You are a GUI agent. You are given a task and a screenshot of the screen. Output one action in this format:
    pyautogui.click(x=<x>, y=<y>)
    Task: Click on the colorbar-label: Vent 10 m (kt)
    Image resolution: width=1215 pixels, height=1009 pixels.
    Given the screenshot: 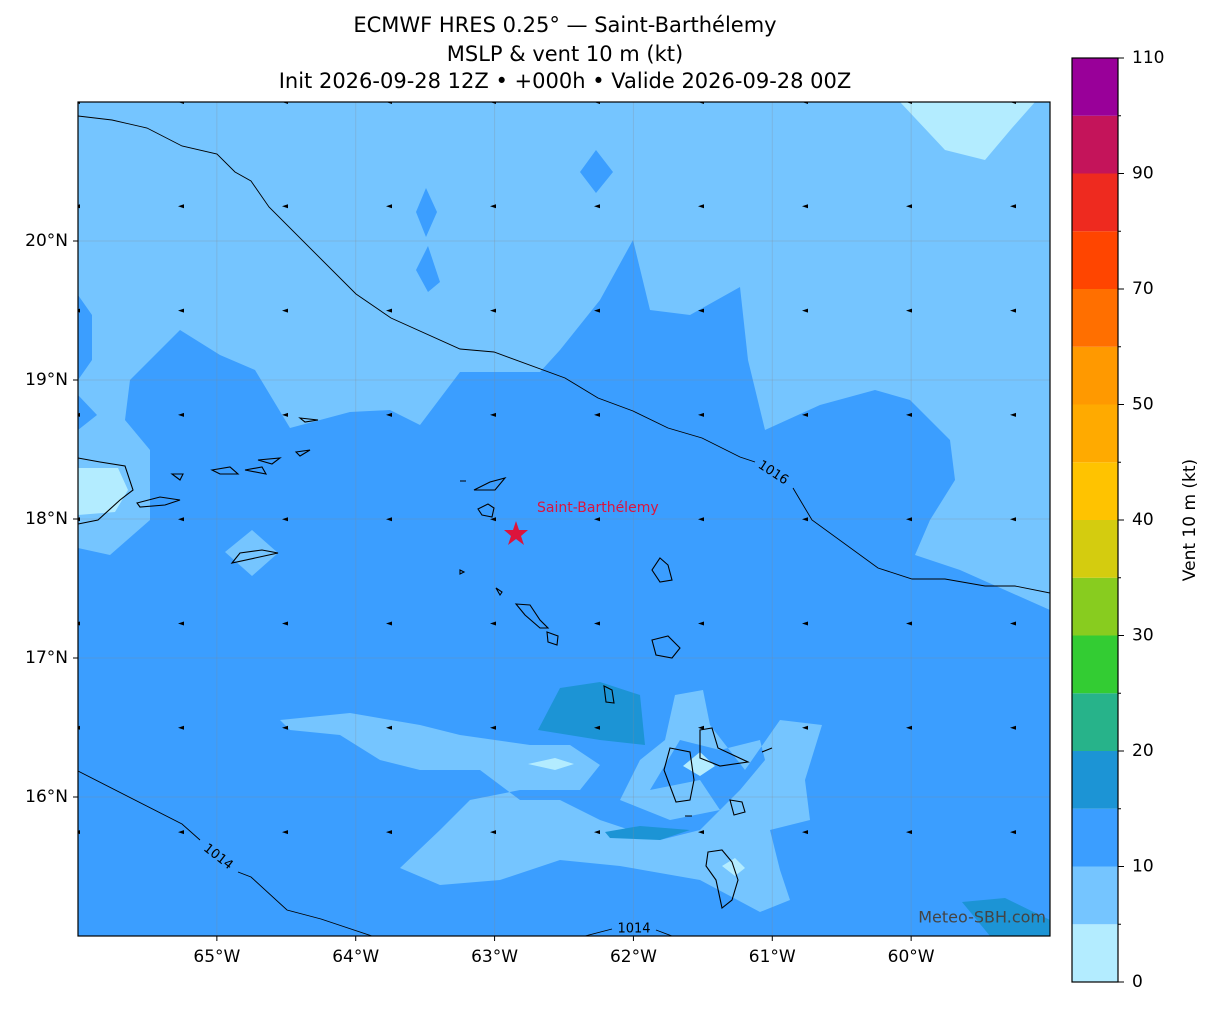 What is the action you would take?
    pyautogui.click(x=1190, y=520)
    